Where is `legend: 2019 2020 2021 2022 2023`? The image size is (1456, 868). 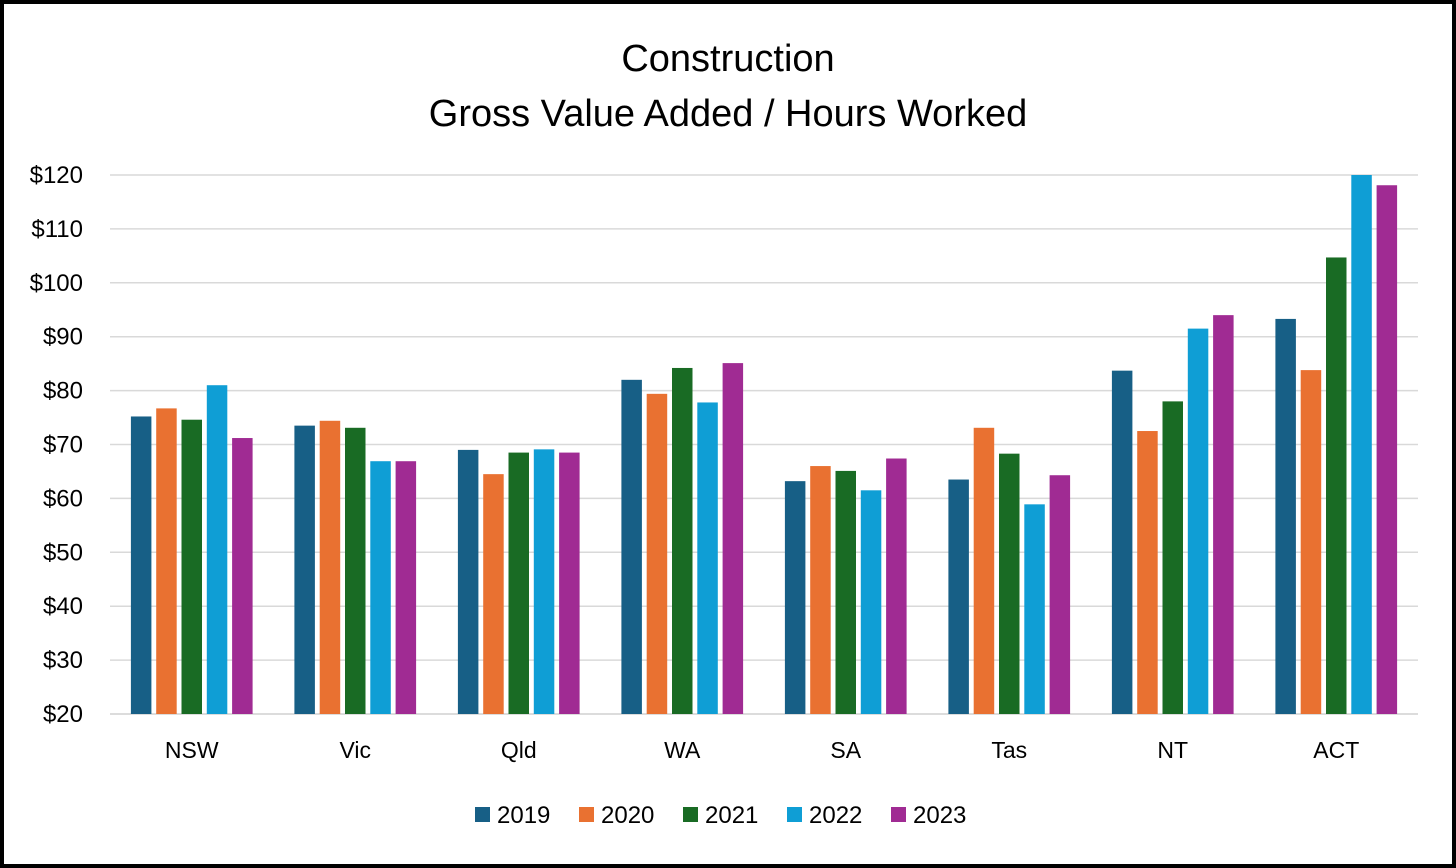
legend: 2019 2020 2021 2022 2023 is located at coordinates (720, 815).